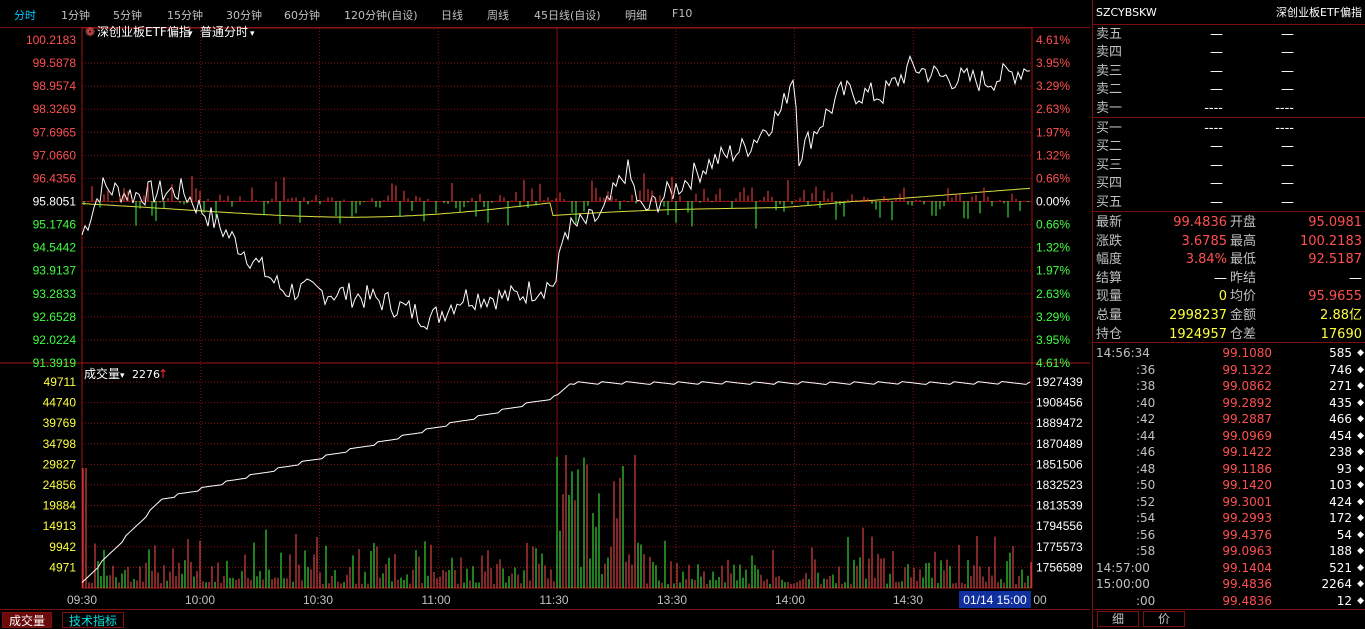 Image resolution: width=1365 pixels, height=629 pixels. I want to click on tab-10: 明细, so click(636, 15).